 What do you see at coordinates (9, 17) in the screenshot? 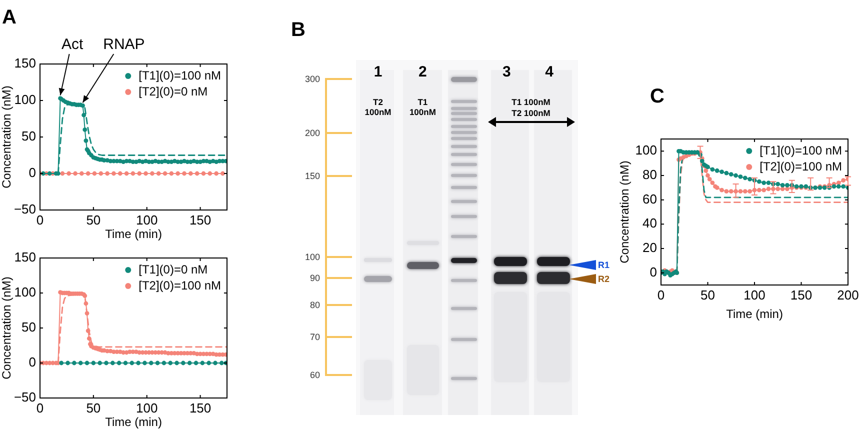
I see `chart-title: A` at bounding box center [9, 17].